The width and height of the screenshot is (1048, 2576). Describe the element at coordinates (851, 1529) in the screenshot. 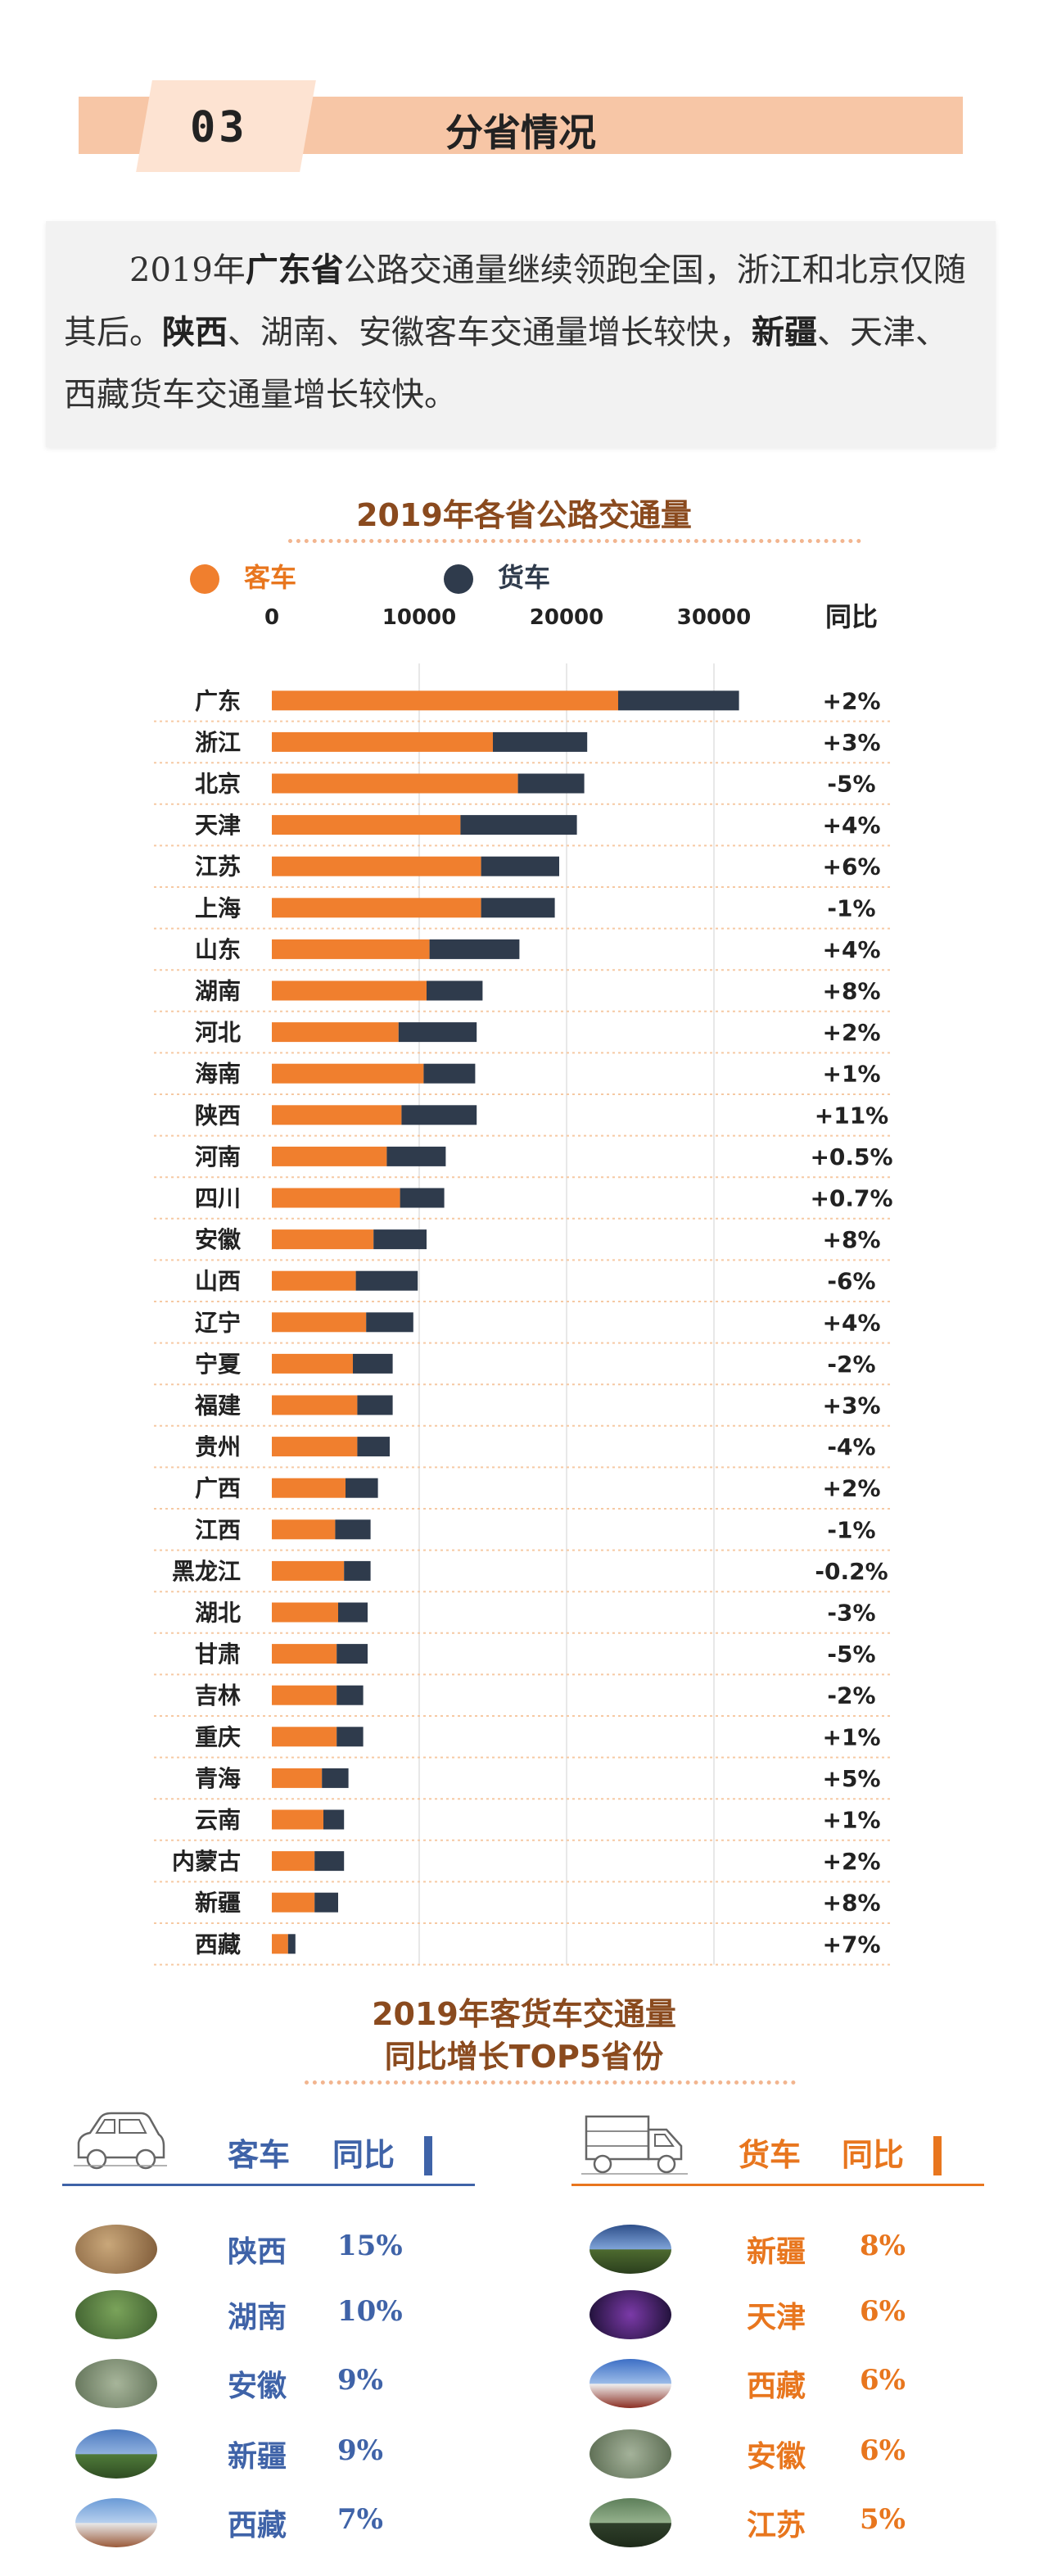

I see `yoy-value: -1%` at that location.